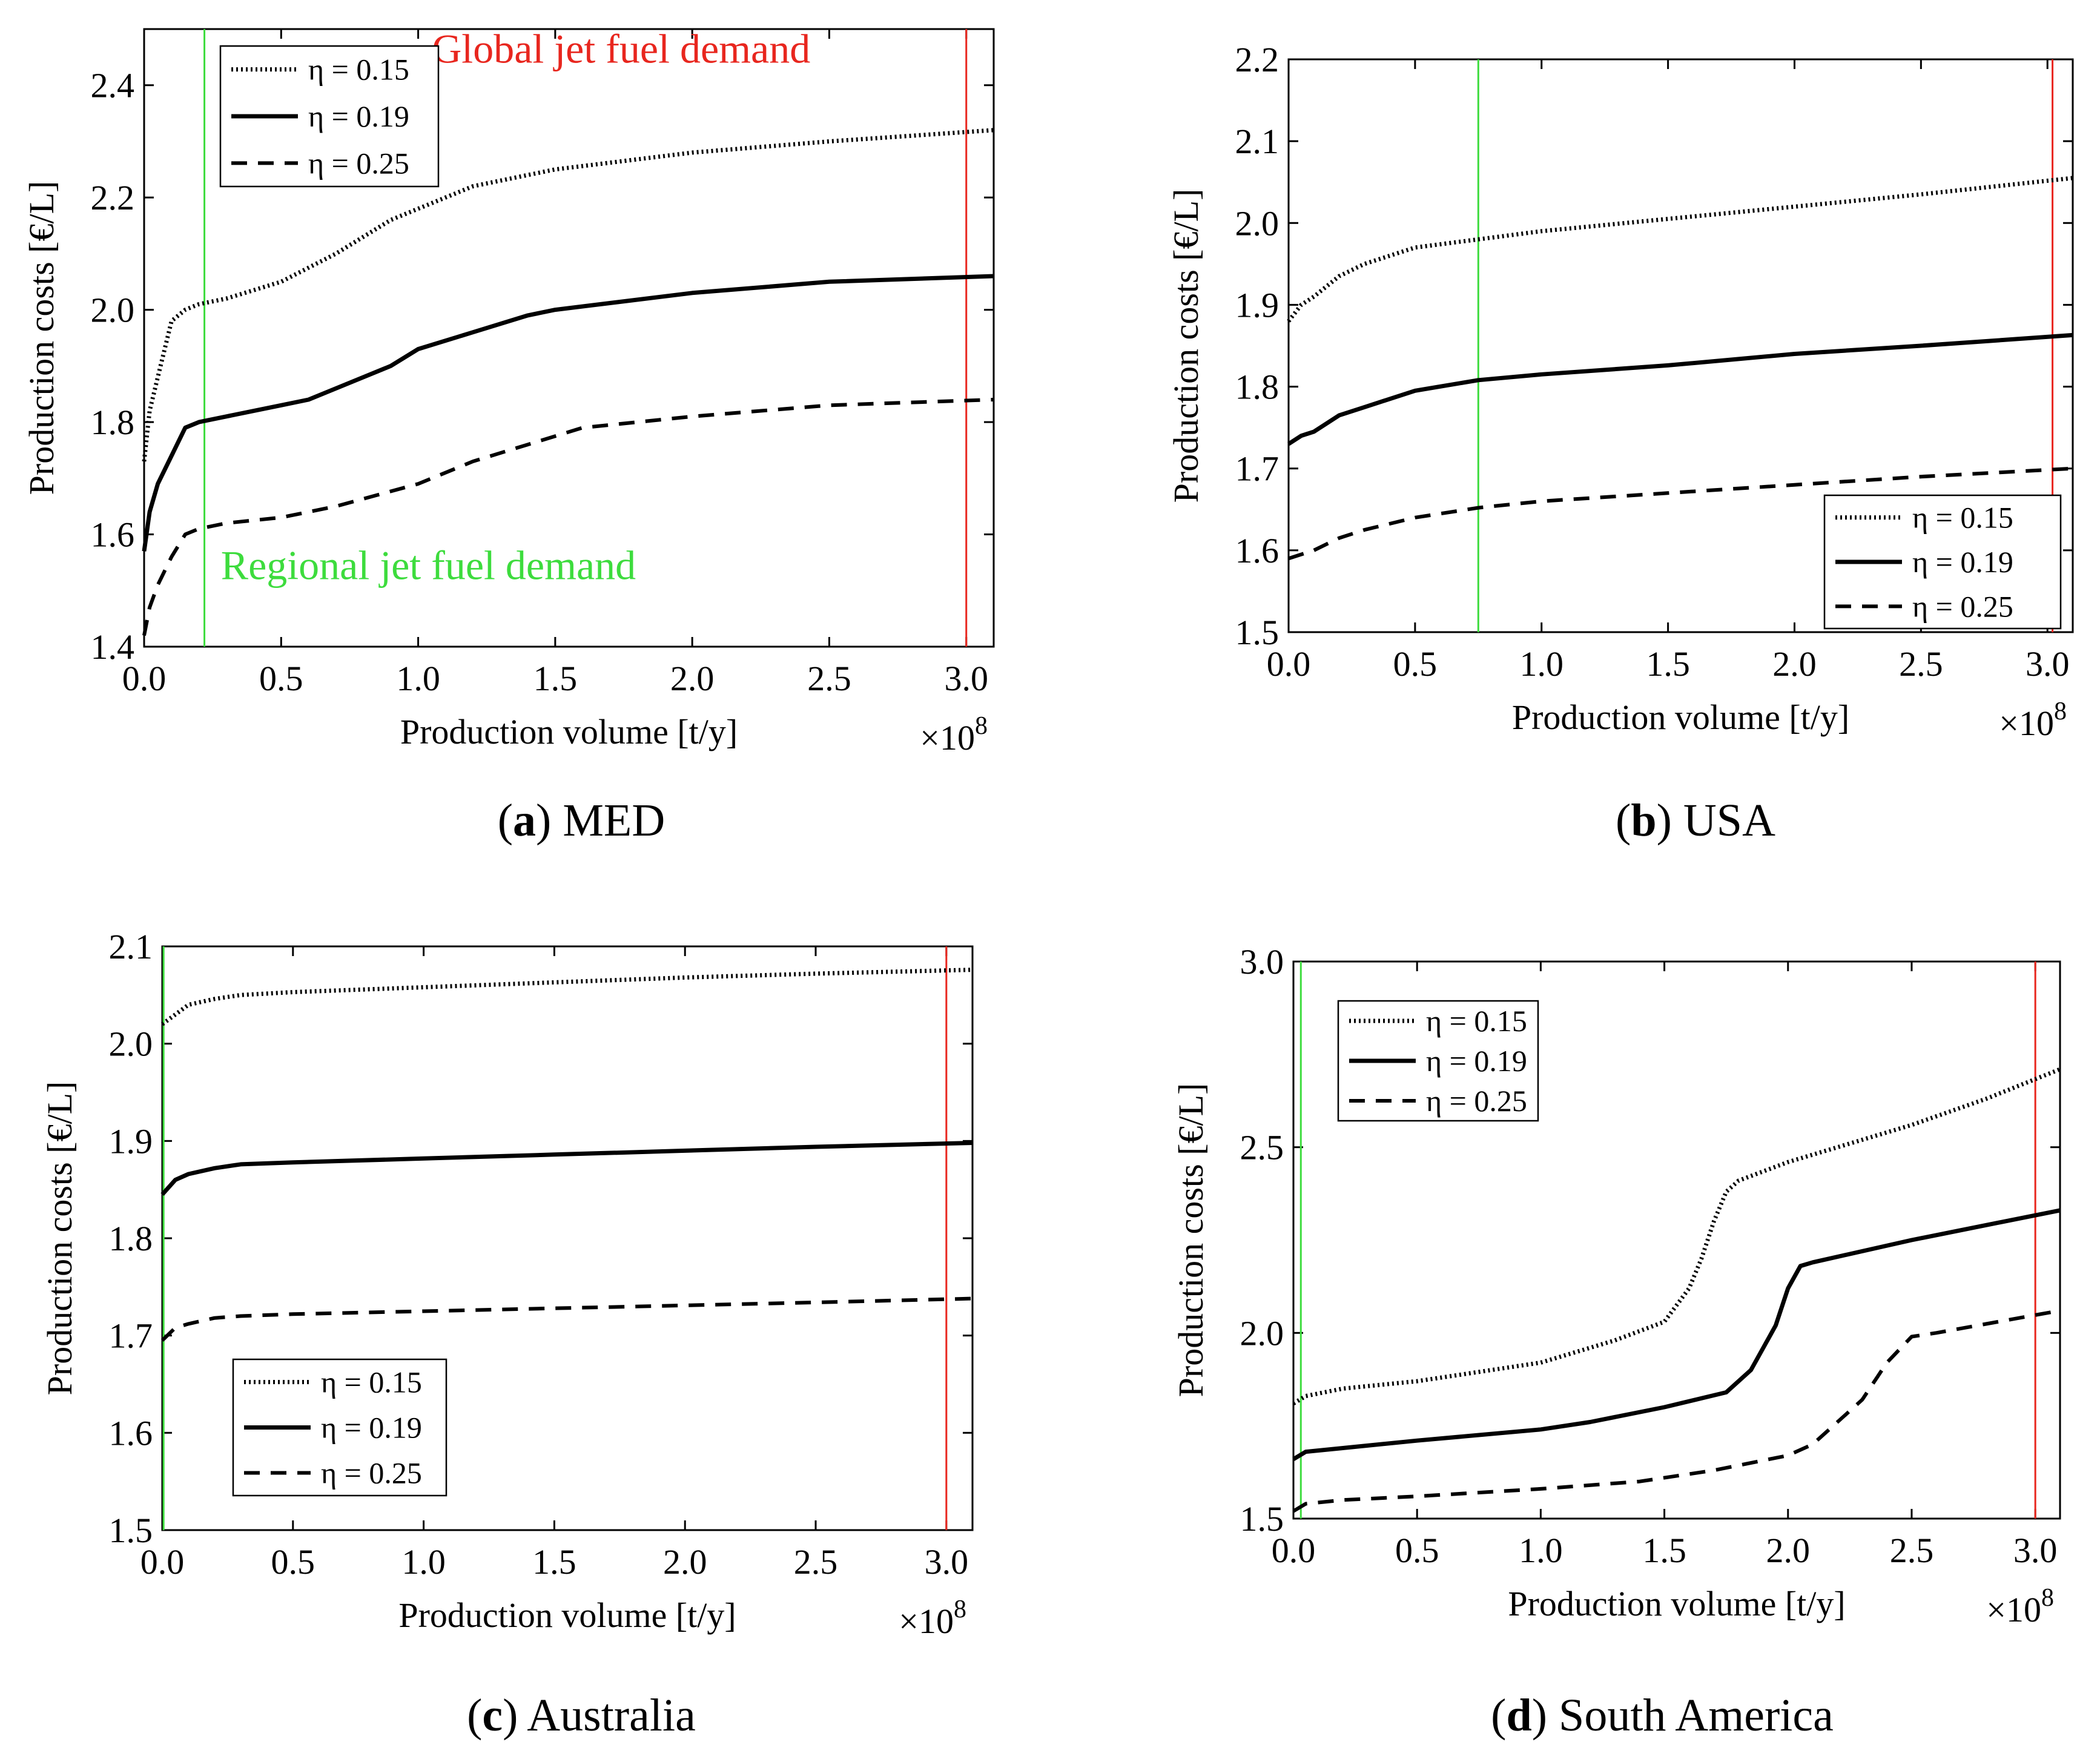 The width and height of the screenshot is (2100, 1762). What do you see at coordinates (131, 1238) in the screenshot?
I see `y-tick-label: 1.8` at bounding box center [131, 1238].